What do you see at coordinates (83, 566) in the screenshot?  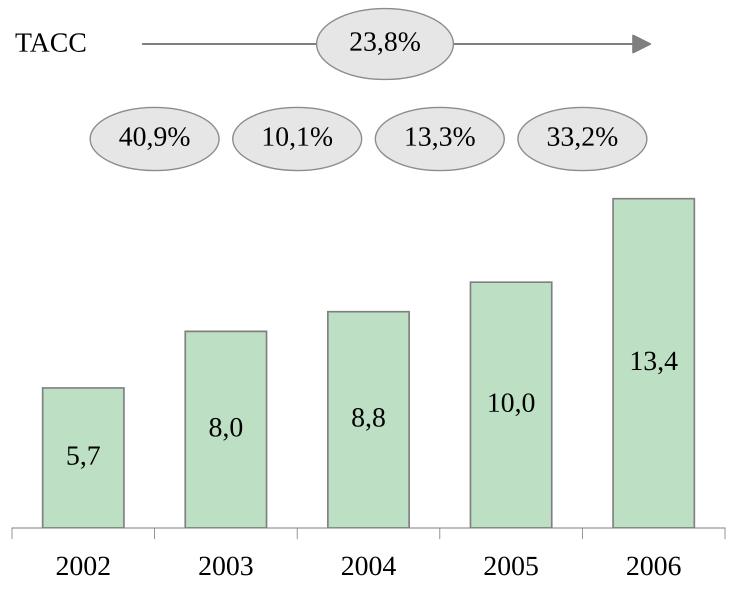 I see `x-tick-label: 2002` at bounding box center [83, 566].